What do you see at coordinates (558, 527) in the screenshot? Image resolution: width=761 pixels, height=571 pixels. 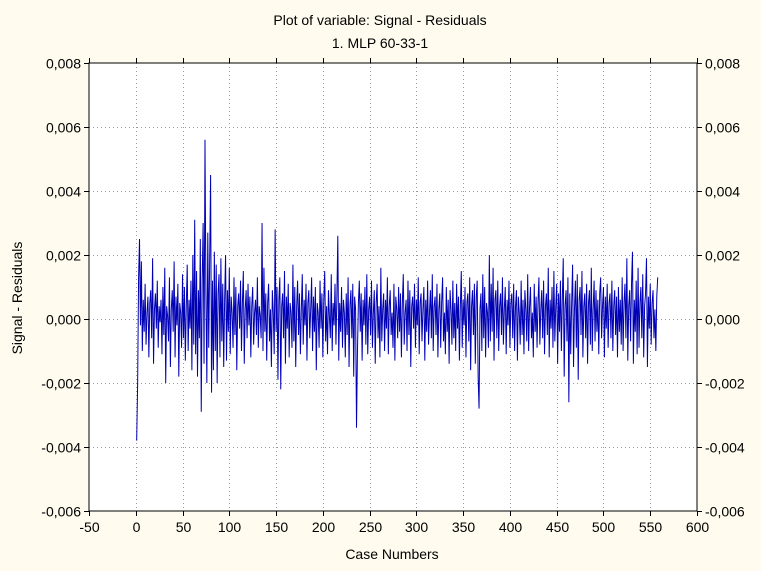 I see `x-tick-label: 450` at bounding box center [558, 527].